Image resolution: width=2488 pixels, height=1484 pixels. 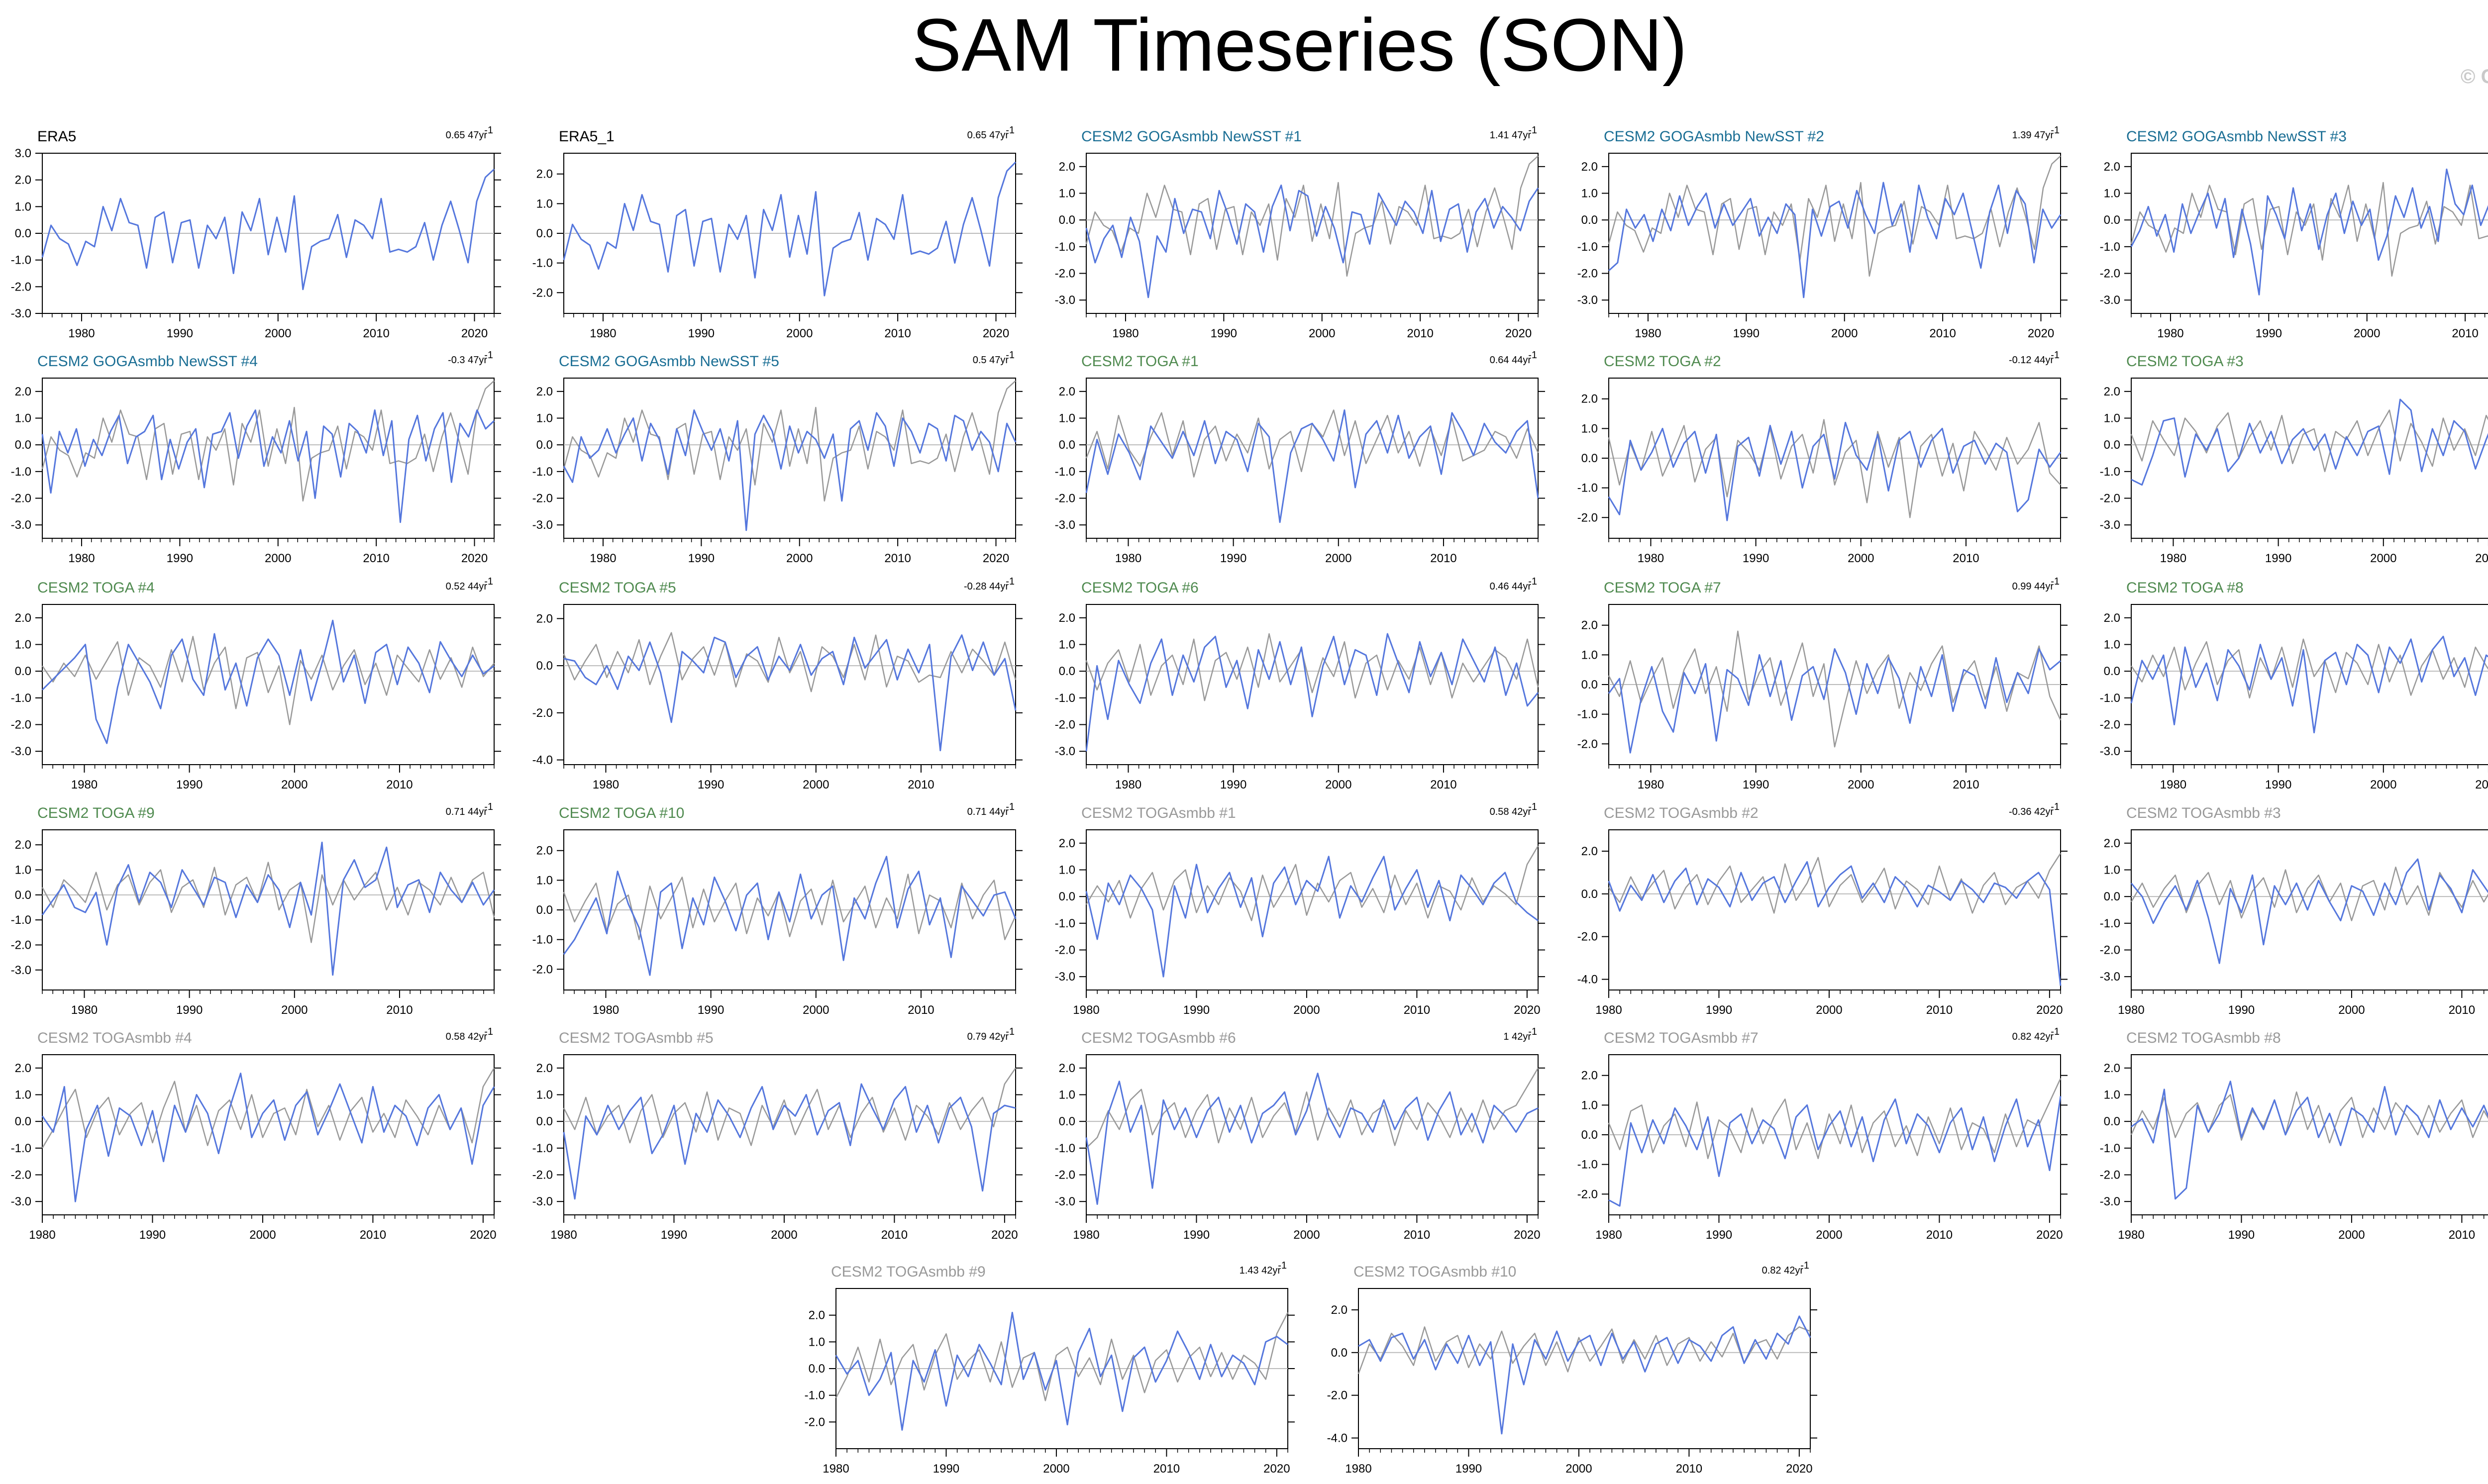 What do you see at coordinates (1511, 136) in the screenshot?
I see `trend-label: 1.41 47yr` at bounding box center [1511, 136].